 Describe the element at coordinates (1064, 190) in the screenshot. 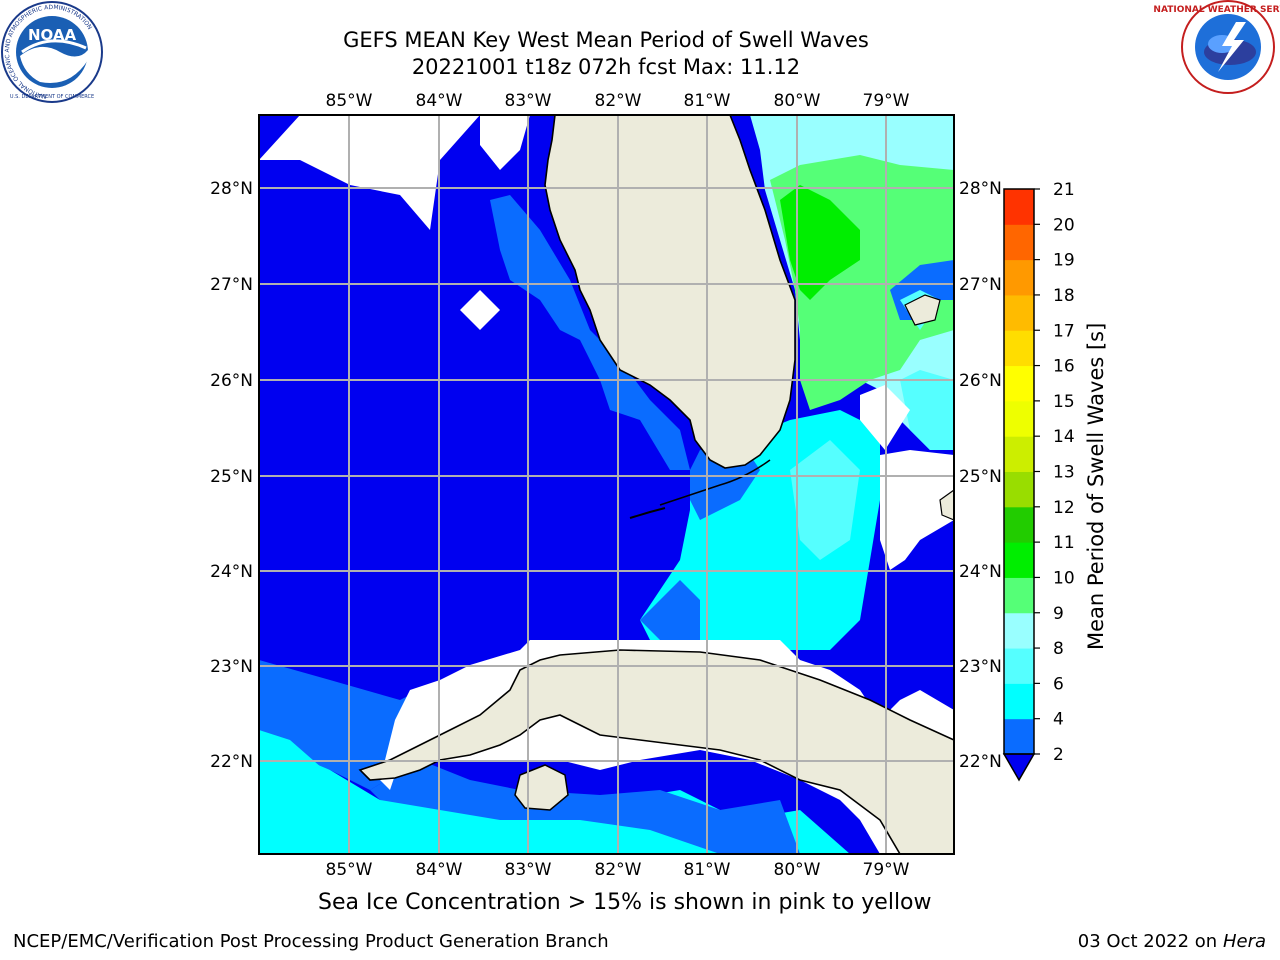

I see `colorbar-tick-label: 21` at that location.